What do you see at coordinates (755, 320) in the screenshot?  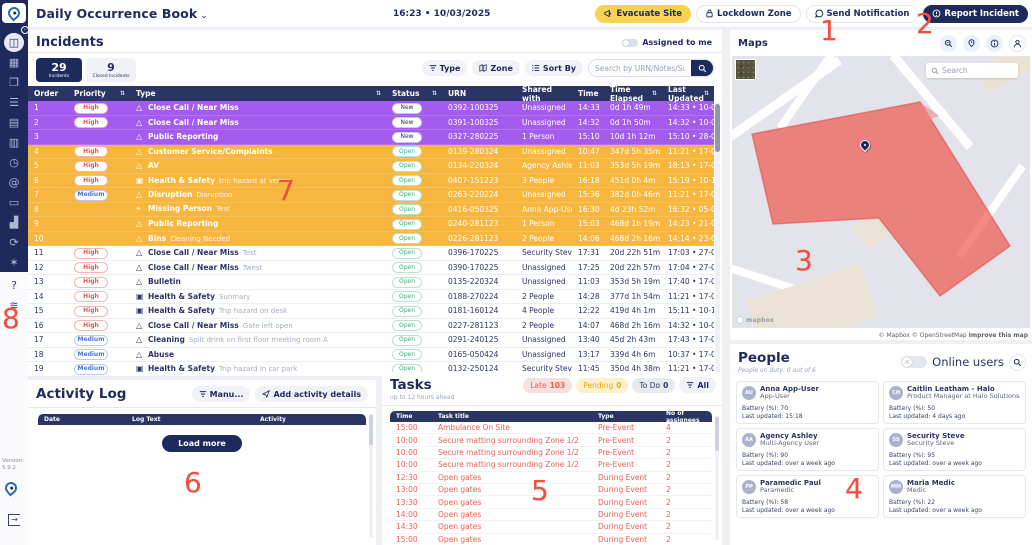 I see `mapbox-logo: mapbox` at bounding box center [755, 320].